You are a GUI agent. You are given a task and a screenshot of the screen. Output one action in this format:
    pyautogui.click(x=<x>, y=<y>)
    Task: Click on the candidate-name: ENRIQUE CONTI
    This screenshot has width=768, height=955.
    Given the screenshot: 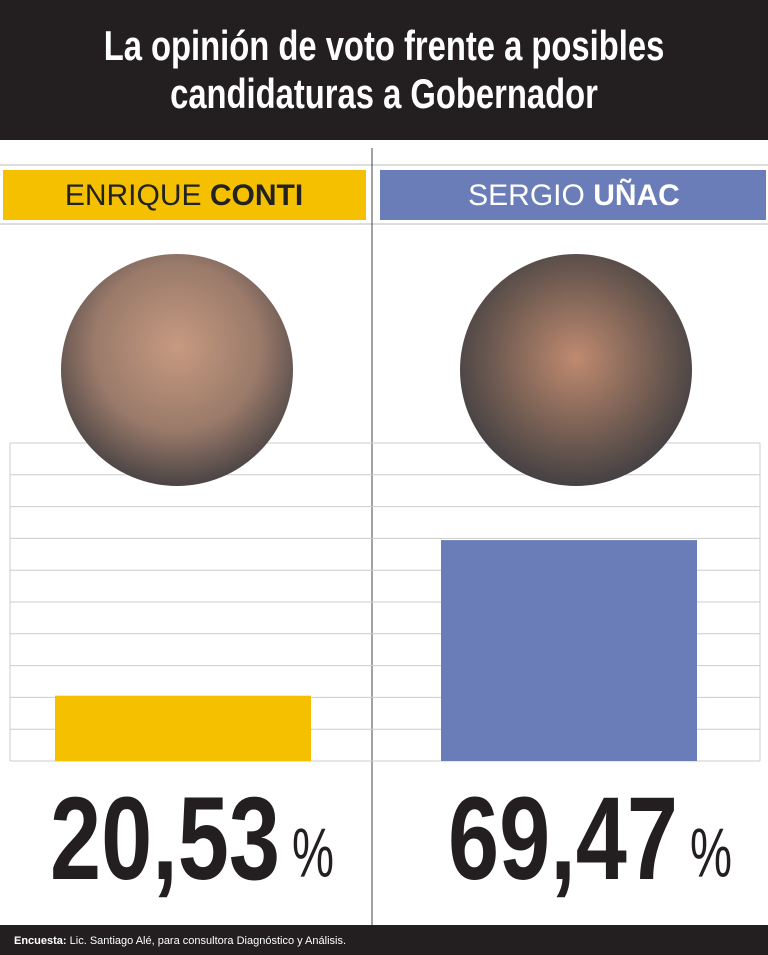 What is the action you would take?
    pyautogui.click(x=184, y=195)
    